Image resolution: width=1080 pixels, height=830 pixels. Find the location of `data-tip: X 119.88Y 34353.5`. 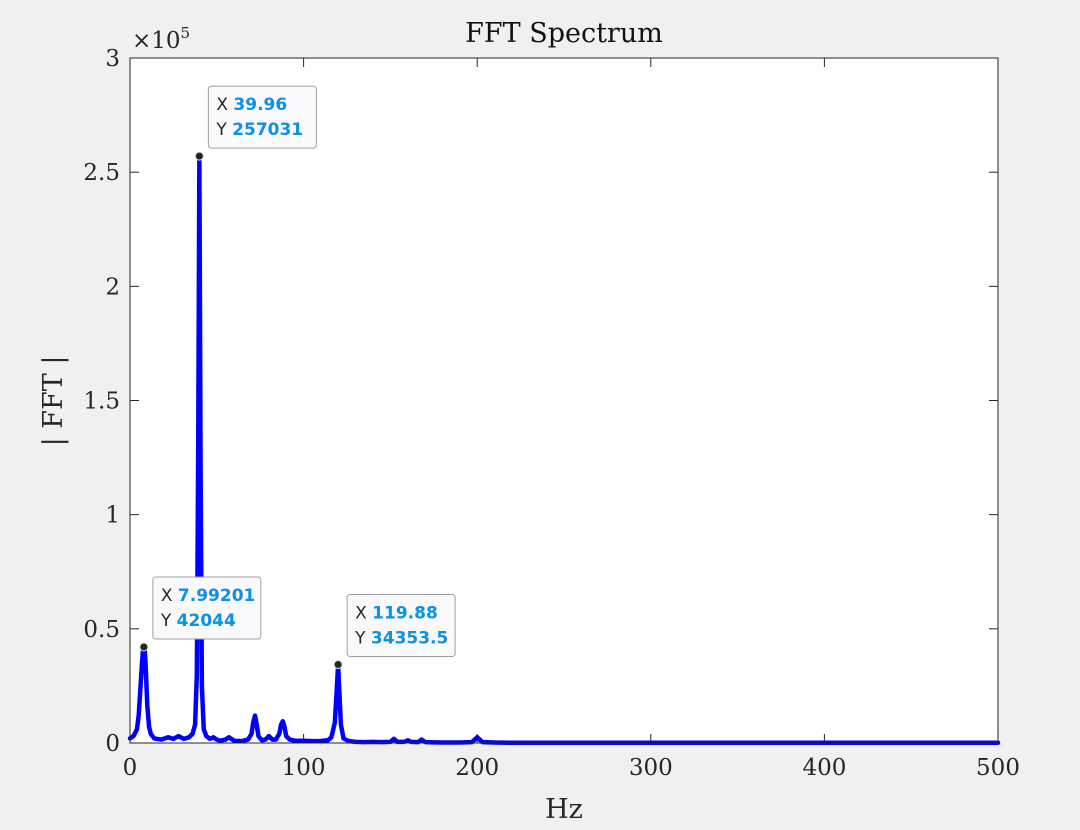

data-tip: X 119.88Y 34353.5 is located at coordinates (394, 632).